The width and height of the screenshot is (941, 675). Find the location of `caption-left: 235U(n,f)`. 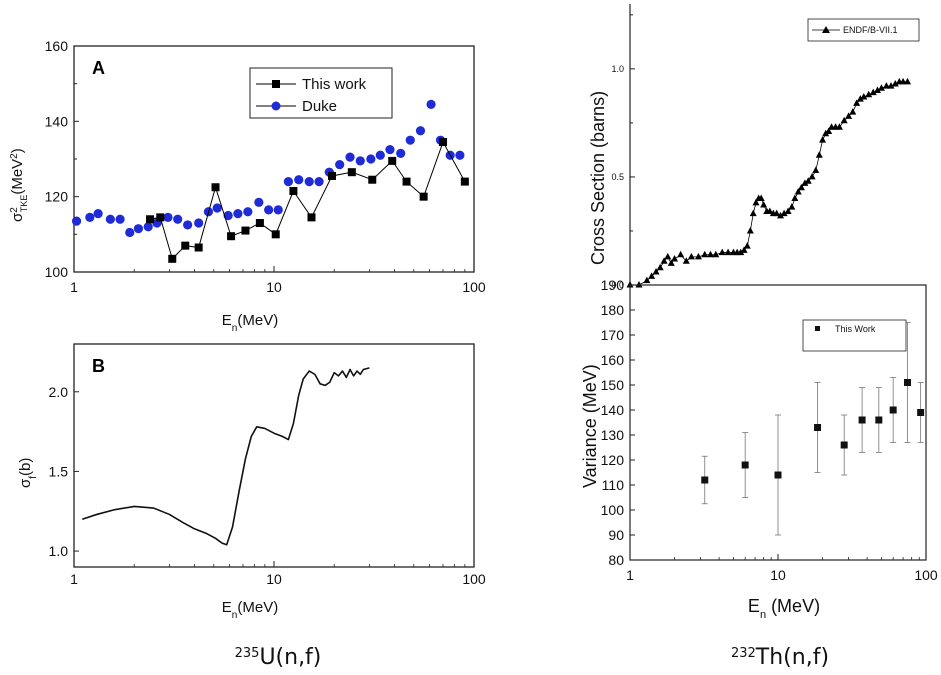

caption-left: 235U(n,f) is located at coordinates (278, 657).